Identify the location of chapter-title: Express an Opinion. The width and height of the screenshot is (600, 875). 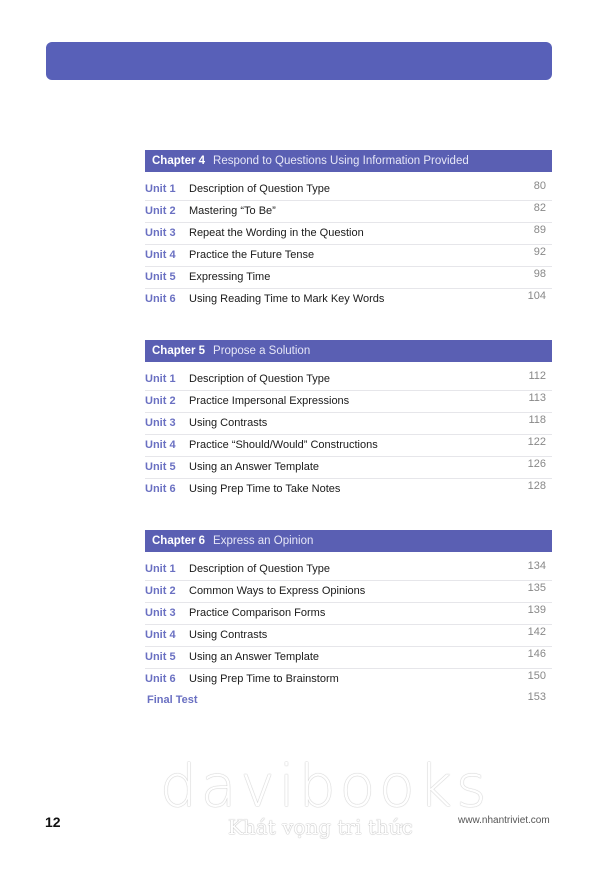
(263, 541).